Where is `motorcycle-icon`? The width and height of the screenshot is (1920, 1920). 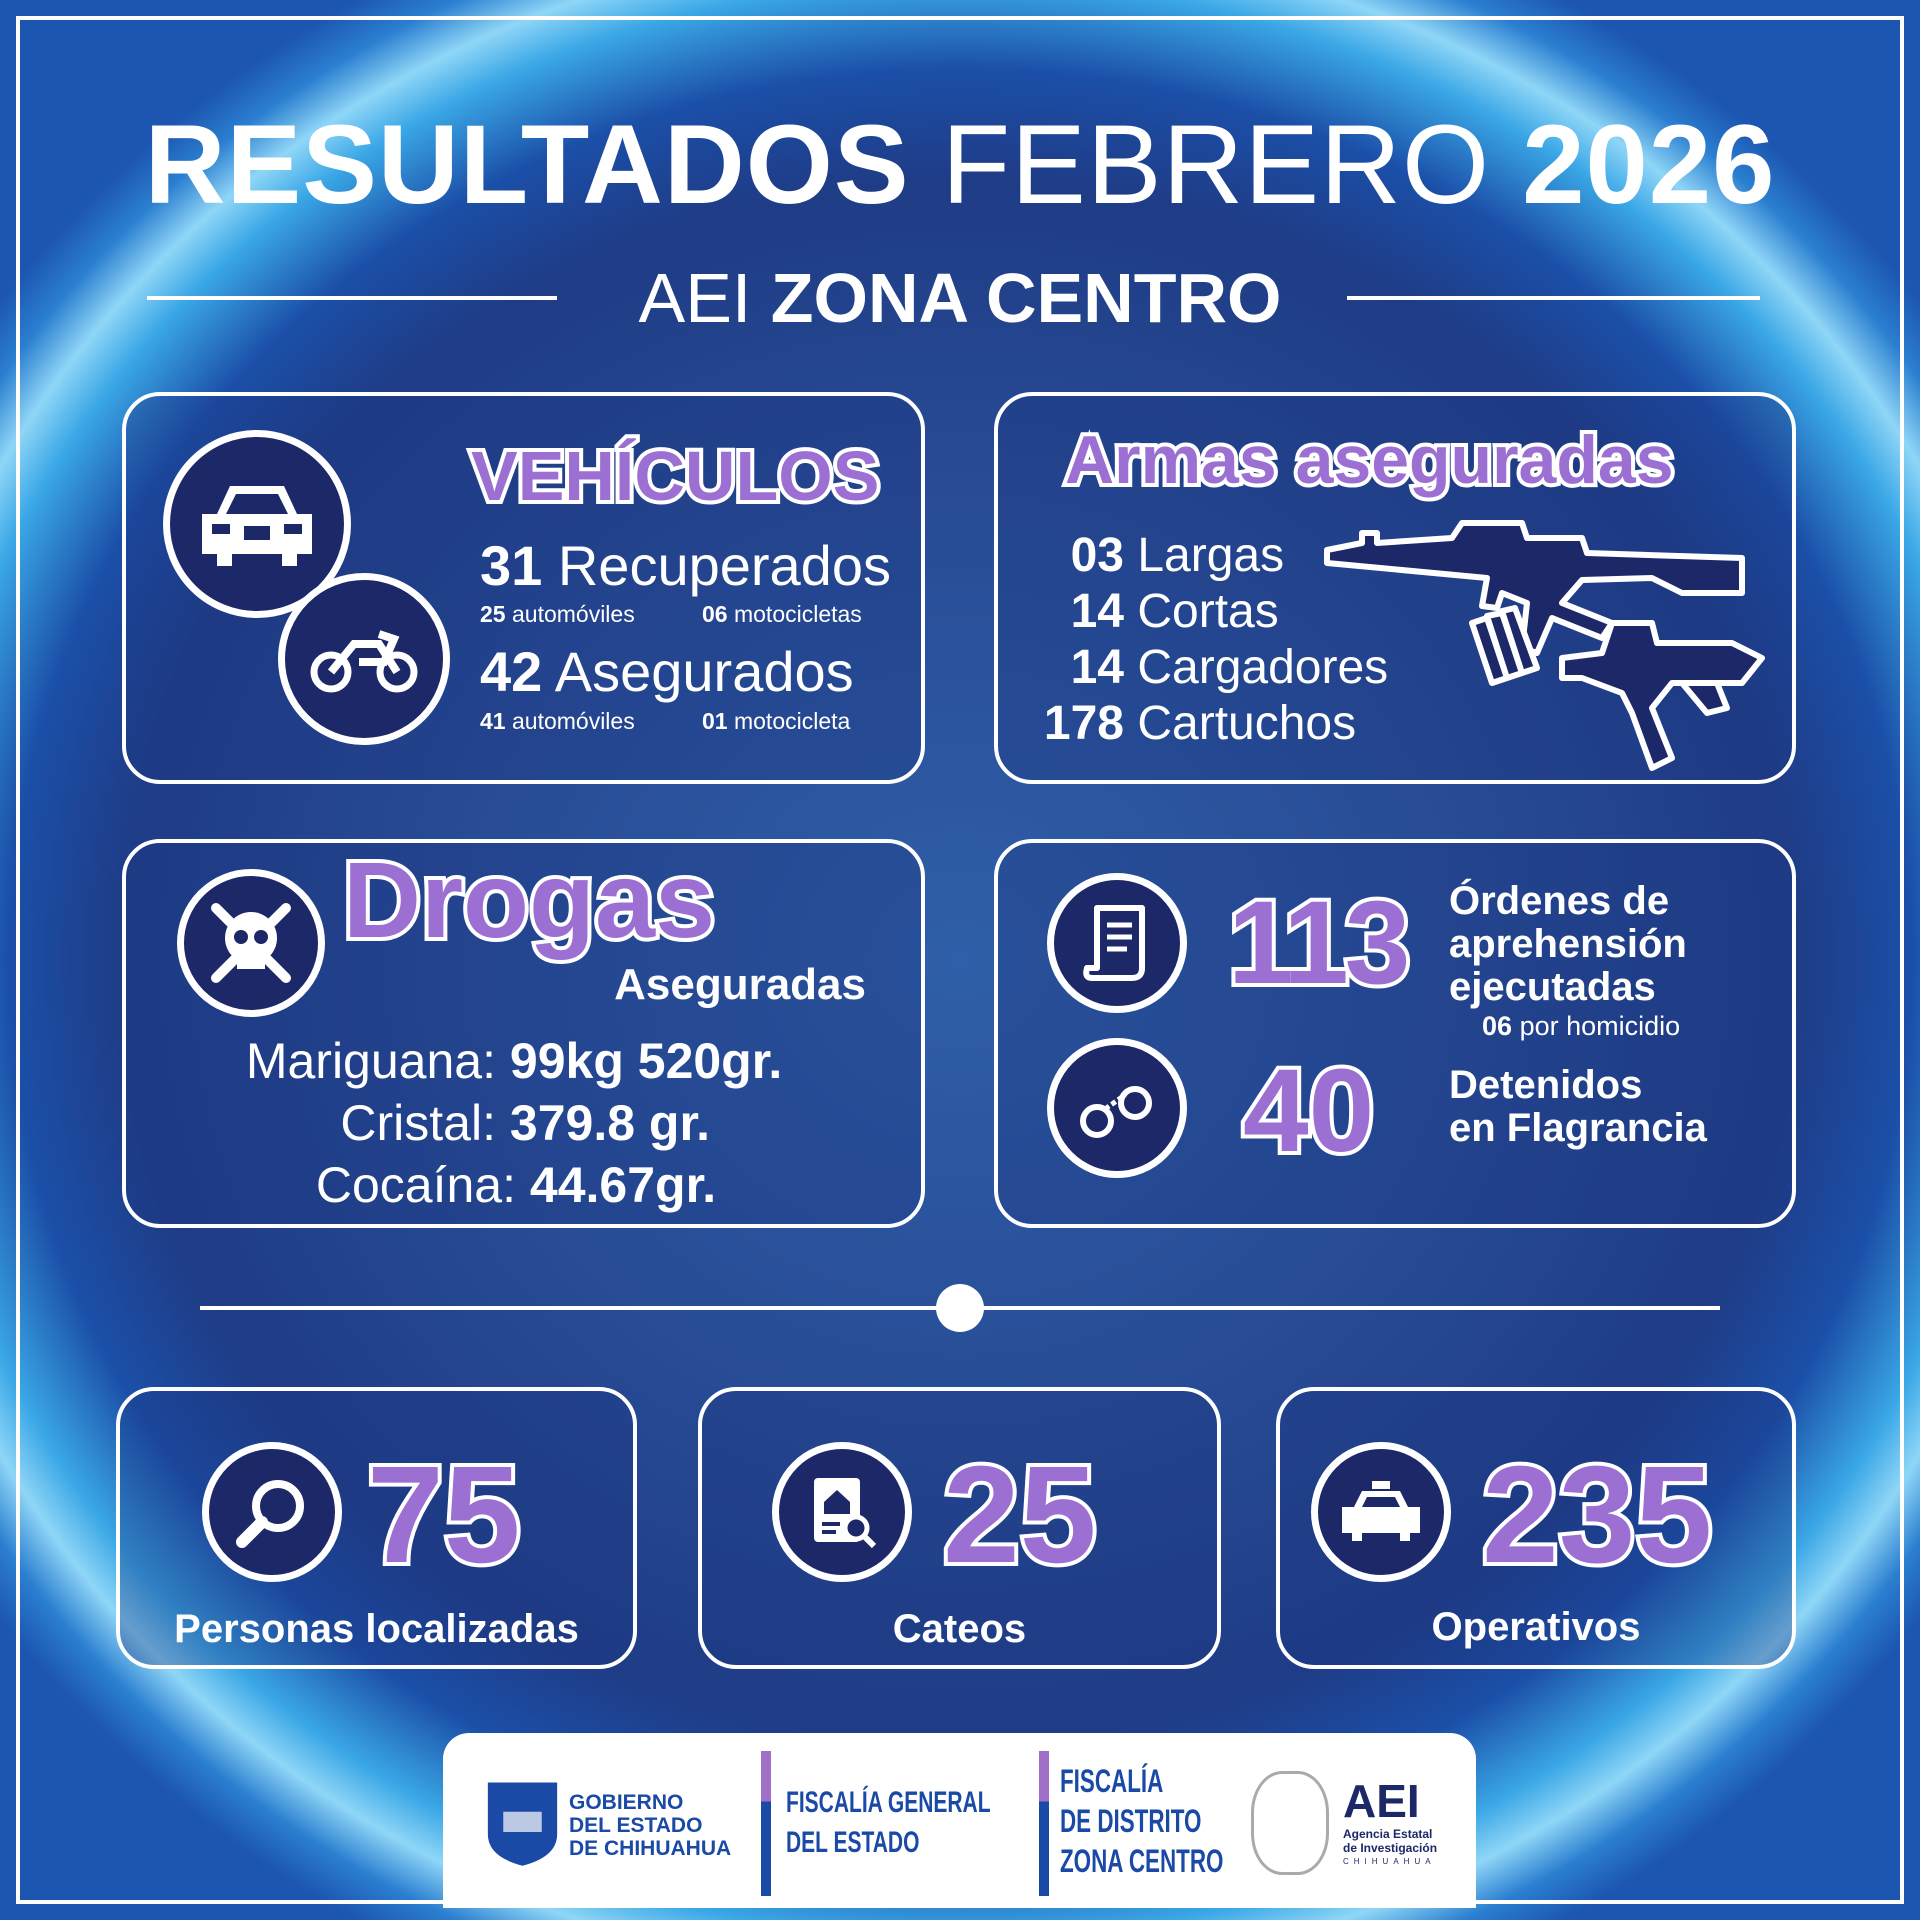
motorcycle-icon is located at coordinates (364, 659).